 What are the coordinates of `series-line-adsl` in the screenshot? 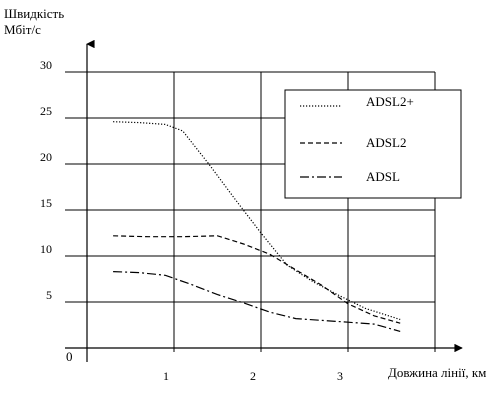 It's located at (257, 301).